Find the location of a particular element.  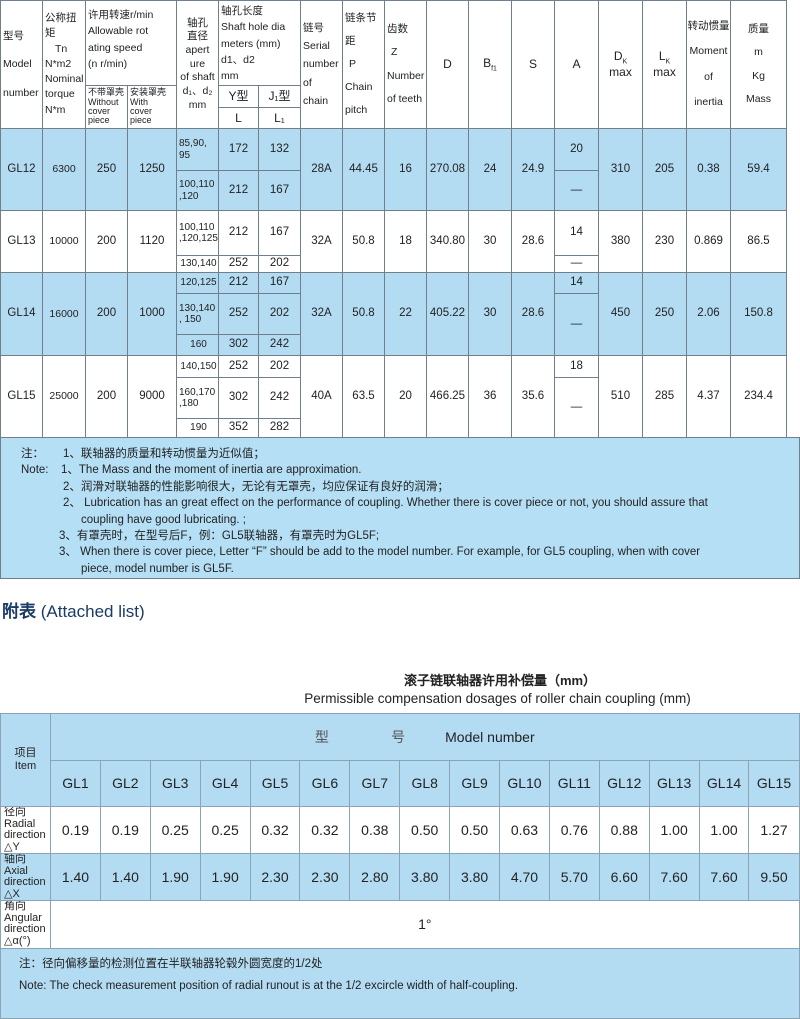

cell-speed_with: 1250 is located at coordinates (152, 170).